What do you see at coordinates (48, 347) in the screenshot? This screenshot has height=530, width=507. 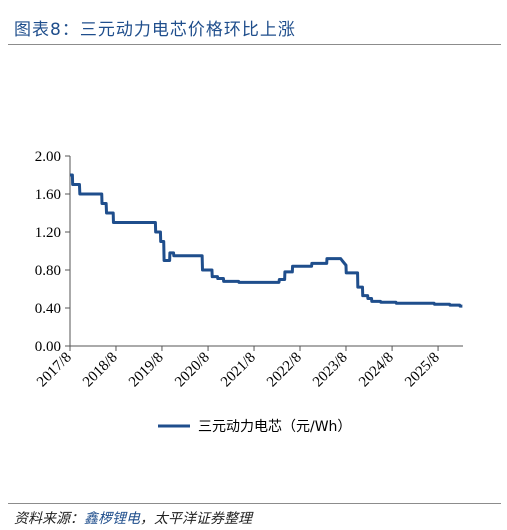 I see `y-tick-label: 0.00` at bounding box center [48, 347].